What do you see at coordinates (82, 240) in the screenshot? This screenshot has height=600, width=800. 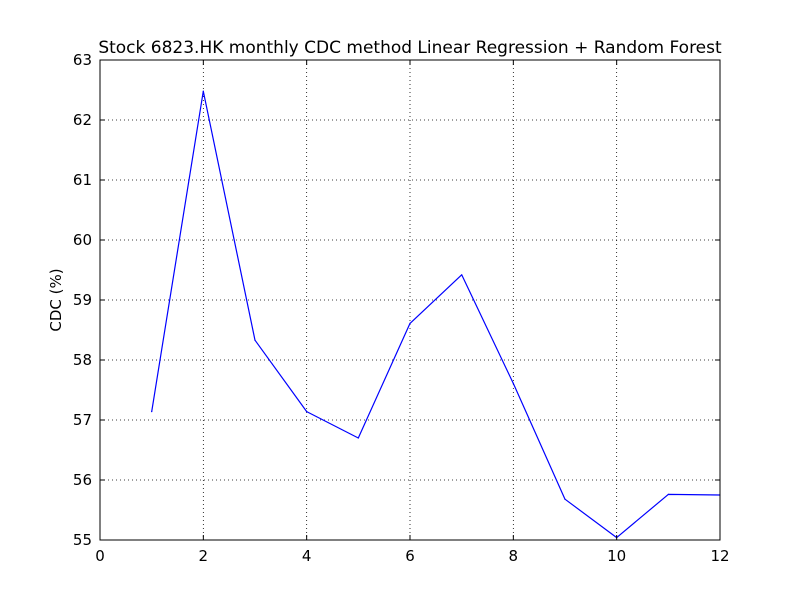 I see `y-tick-label: 60` at bounding box center [82, 240].